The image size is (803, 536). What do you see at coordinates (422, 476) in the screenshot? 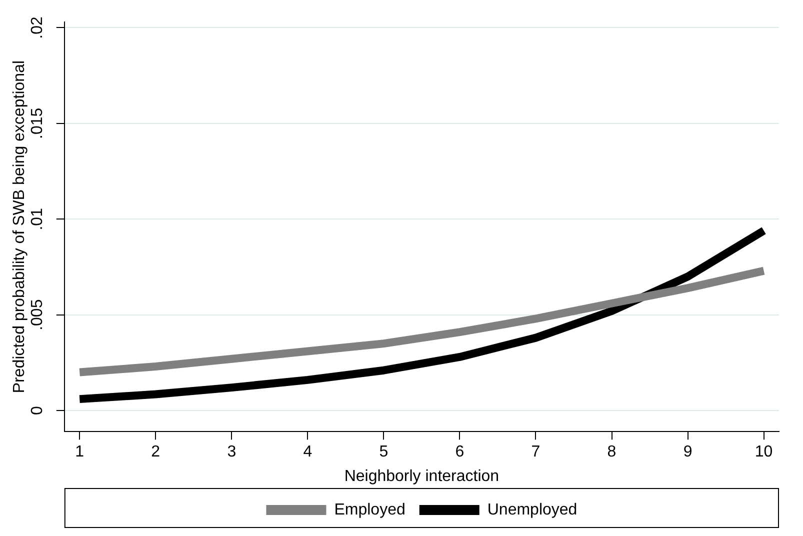
I see `x-axis-title: Neighborly interaction` at bounding box center [422, 476].